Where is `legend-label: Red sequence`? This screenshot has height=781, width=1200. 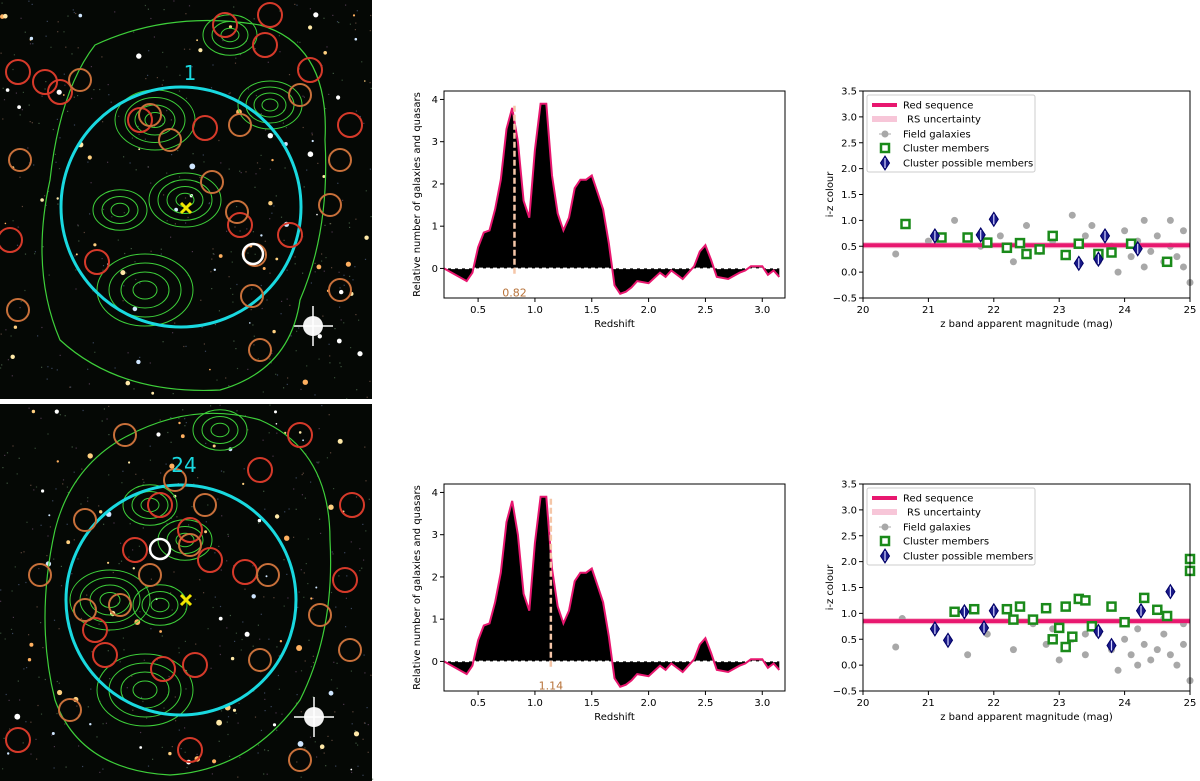
legend-label: Red sequence is located at coordinates (938, 499).